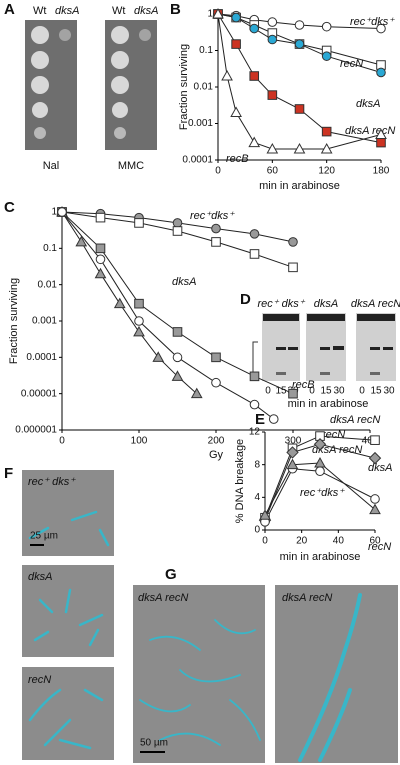  I want to click on x-axis-label: Gy, so click(216, 455).